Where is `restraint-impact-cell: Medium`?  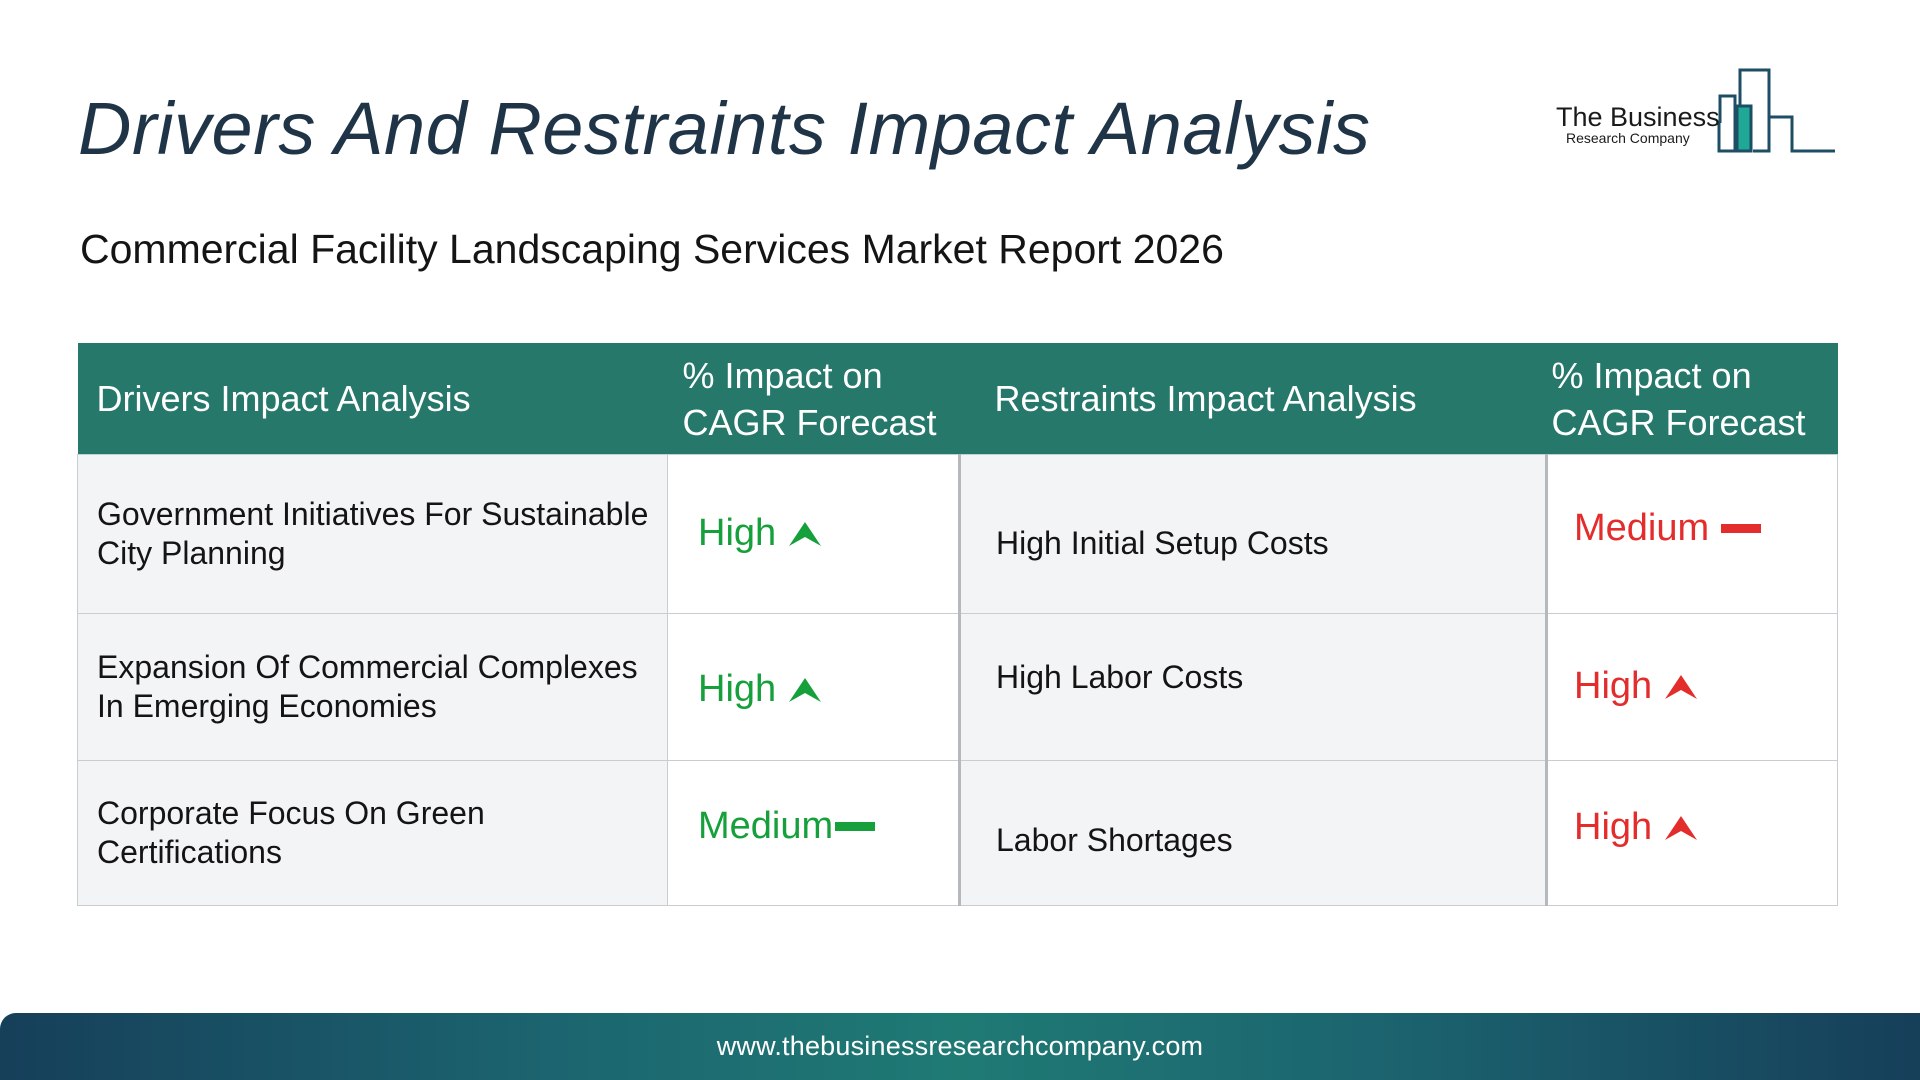 restraint-impact-cell: Medium is located at coordinates (1691, 534).